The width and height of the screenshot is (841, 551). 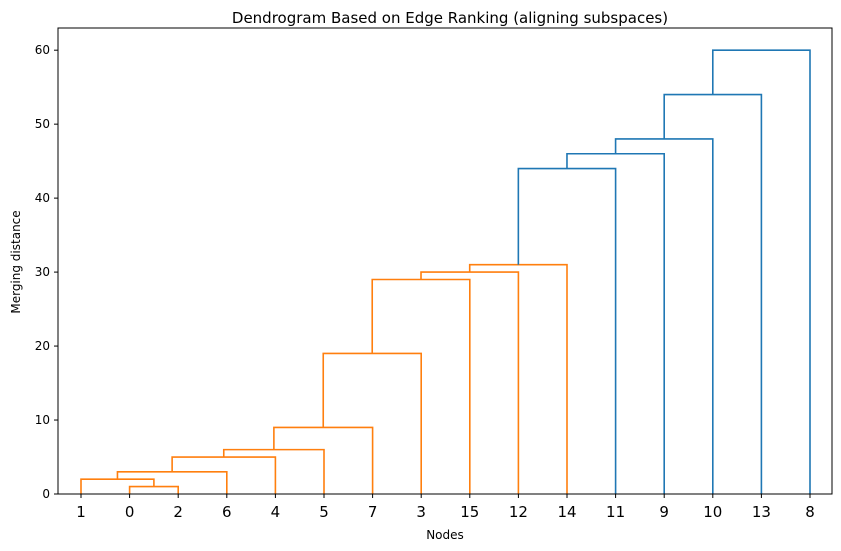 What do you see at coordinates (615, 512) in the screenshot?
I see `x-tick-label: 11` at bounding box center [615, 512].